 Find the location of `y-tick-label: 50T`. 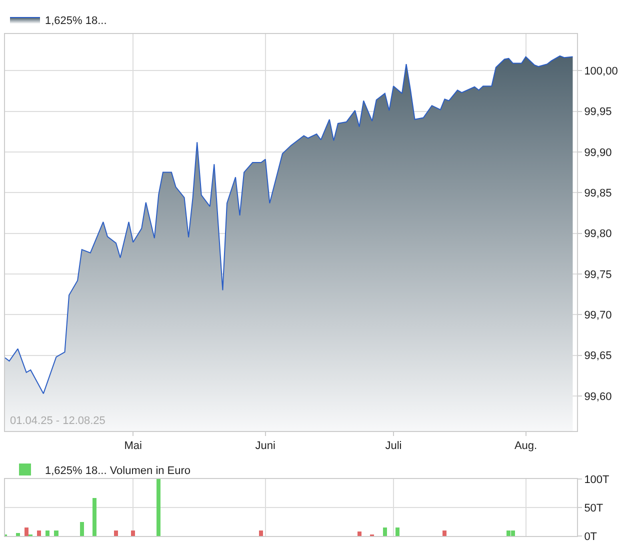

y-tick-label: 50T is located at coordinates (594, 508).